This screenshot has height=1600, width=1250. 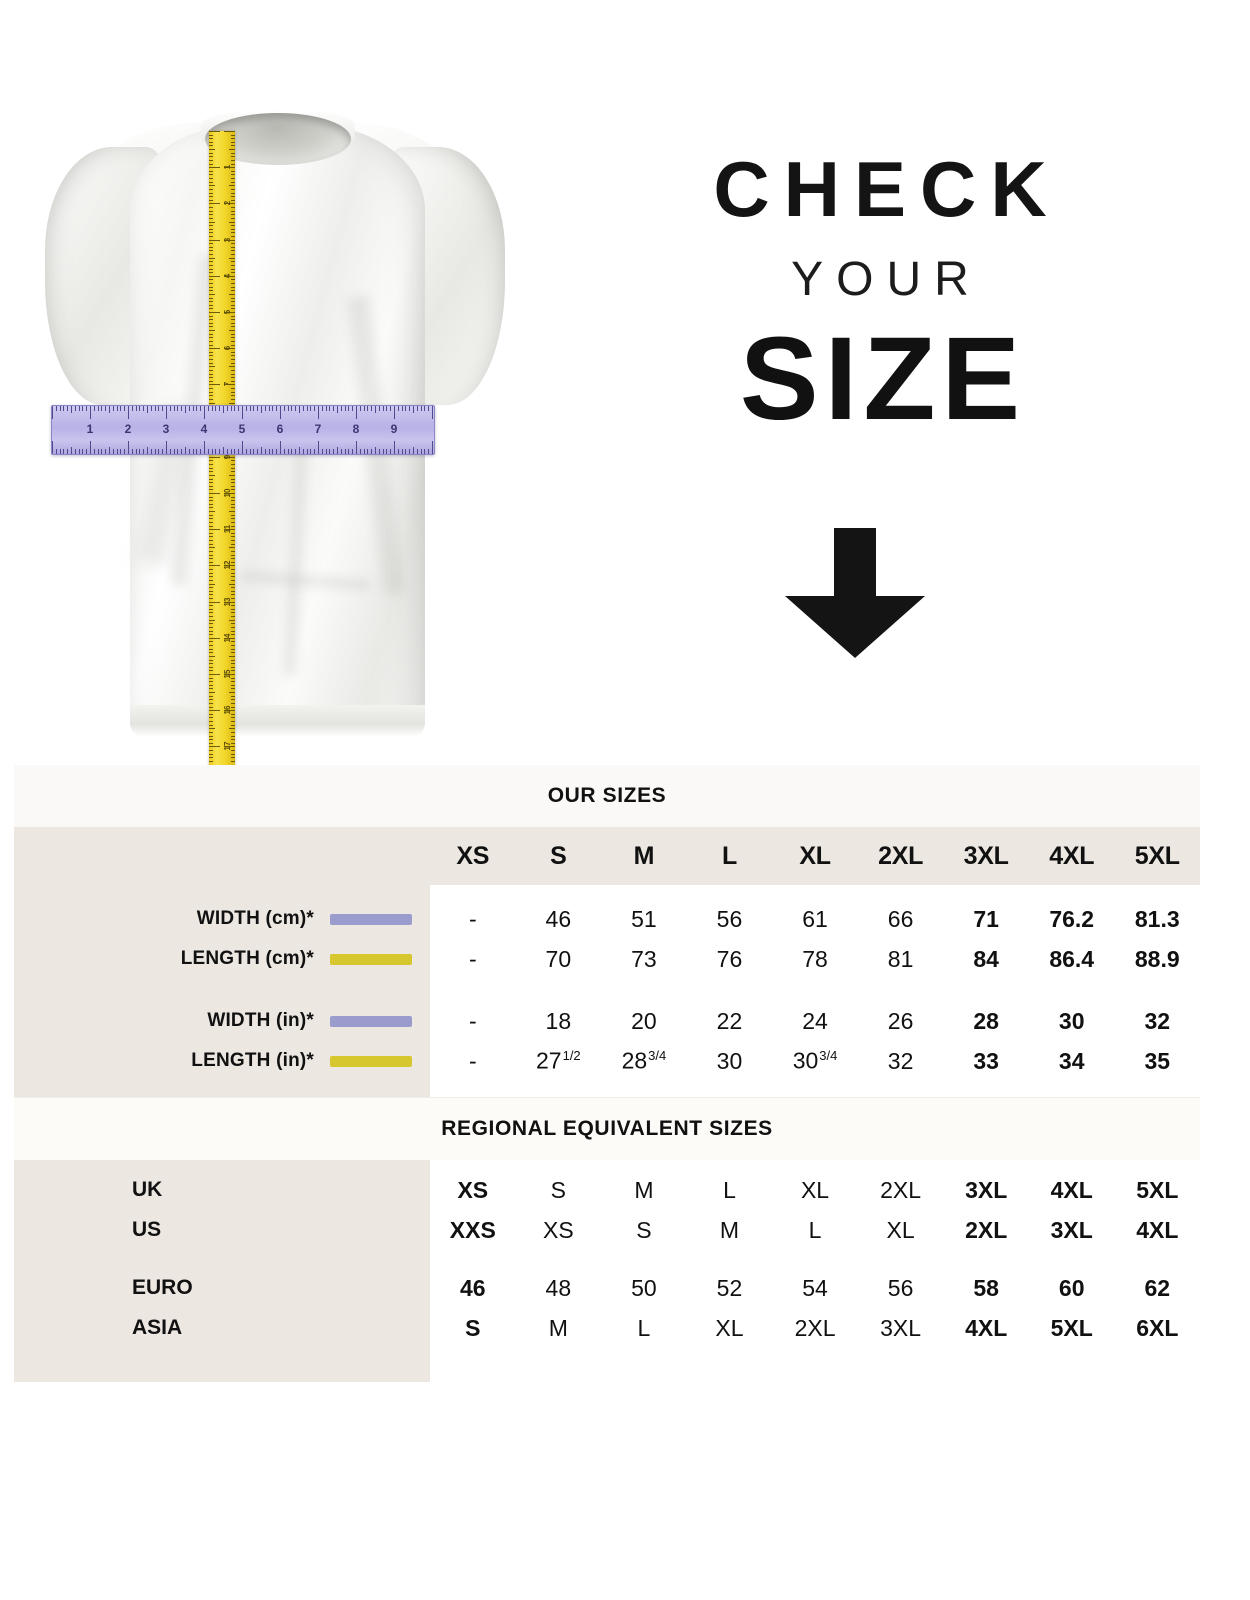 I want to click on cell-l: XL, so click(x=729, y=1327).